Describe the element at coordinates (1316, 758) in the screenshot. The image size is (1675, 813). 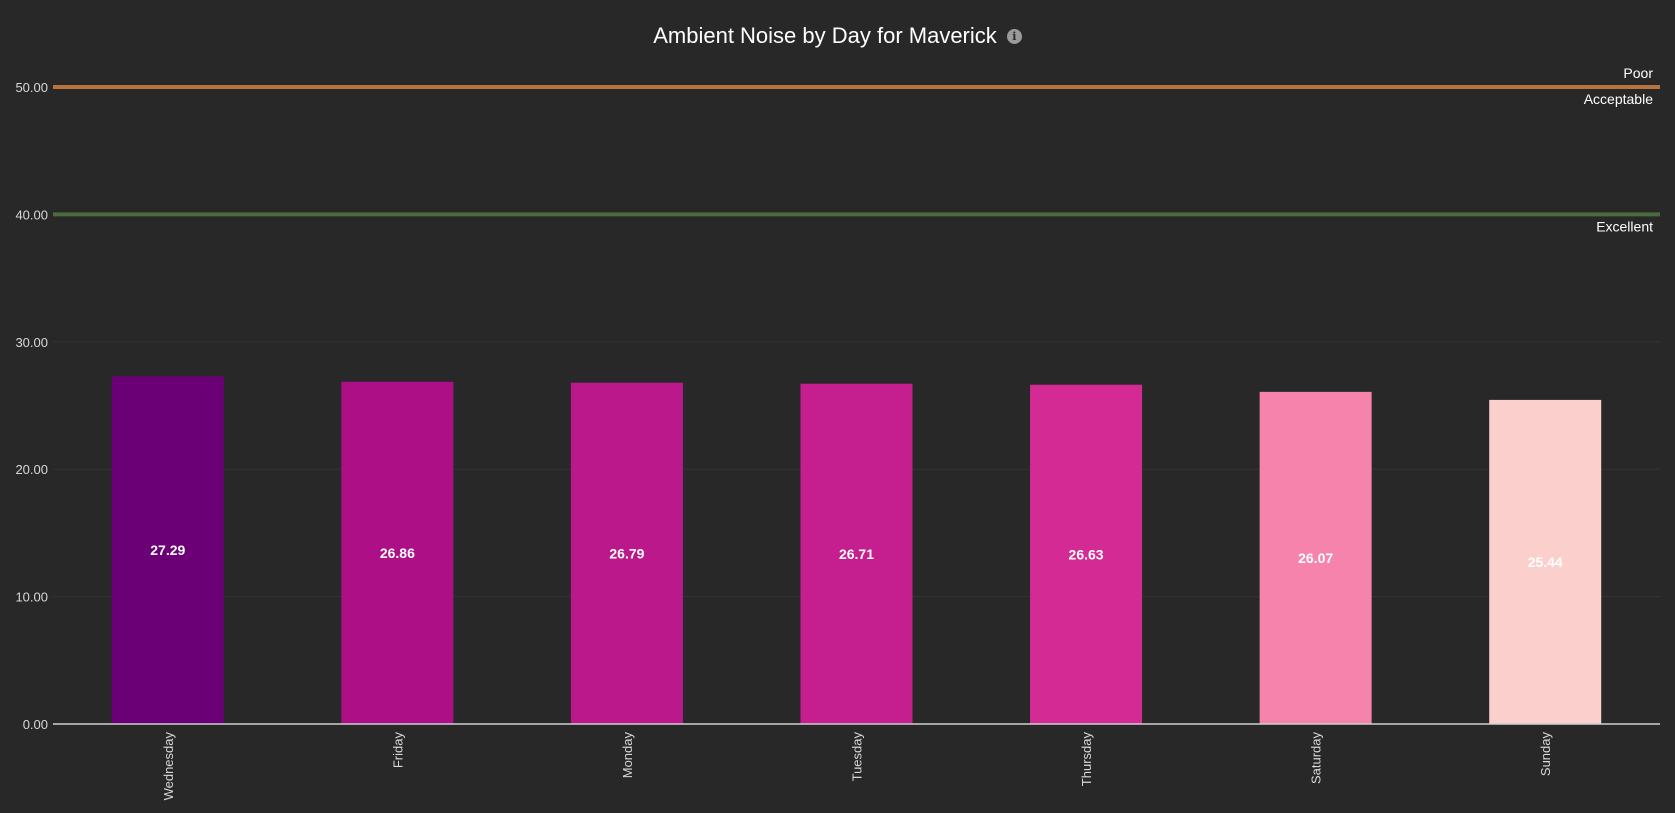
I see `x-tick-label: Saturday` at that location.